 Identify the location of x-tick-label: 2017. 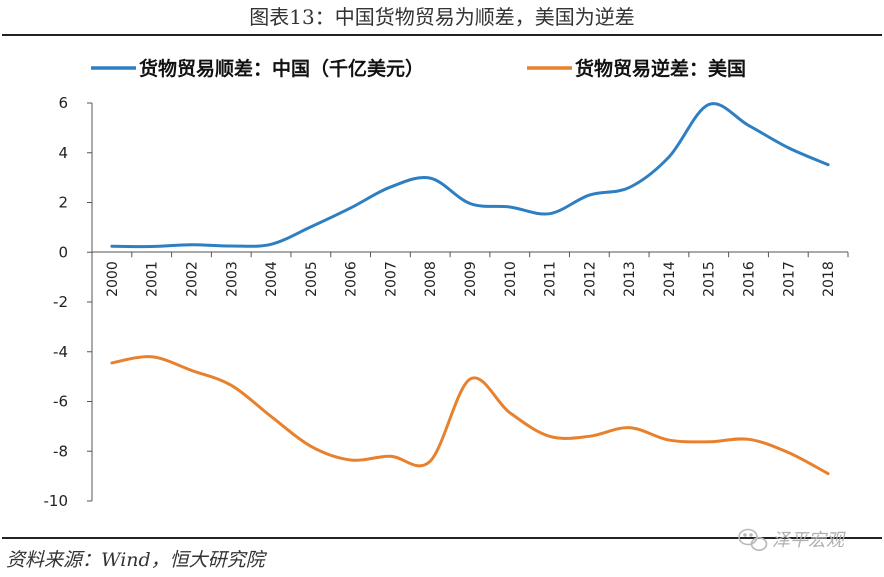
(789, 279).